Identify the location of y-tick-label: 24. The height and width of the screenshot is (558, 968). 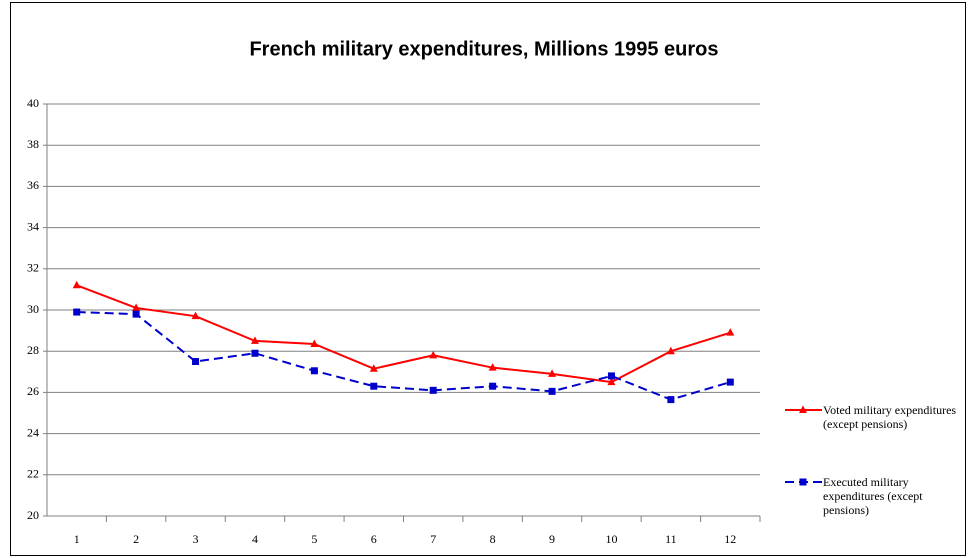
(33, 432).